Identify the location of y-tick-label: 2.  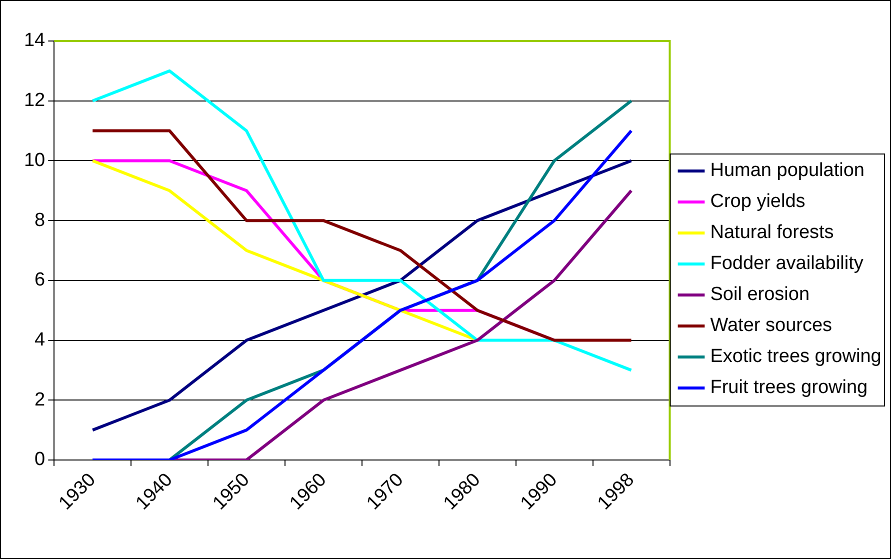
(40, 399).